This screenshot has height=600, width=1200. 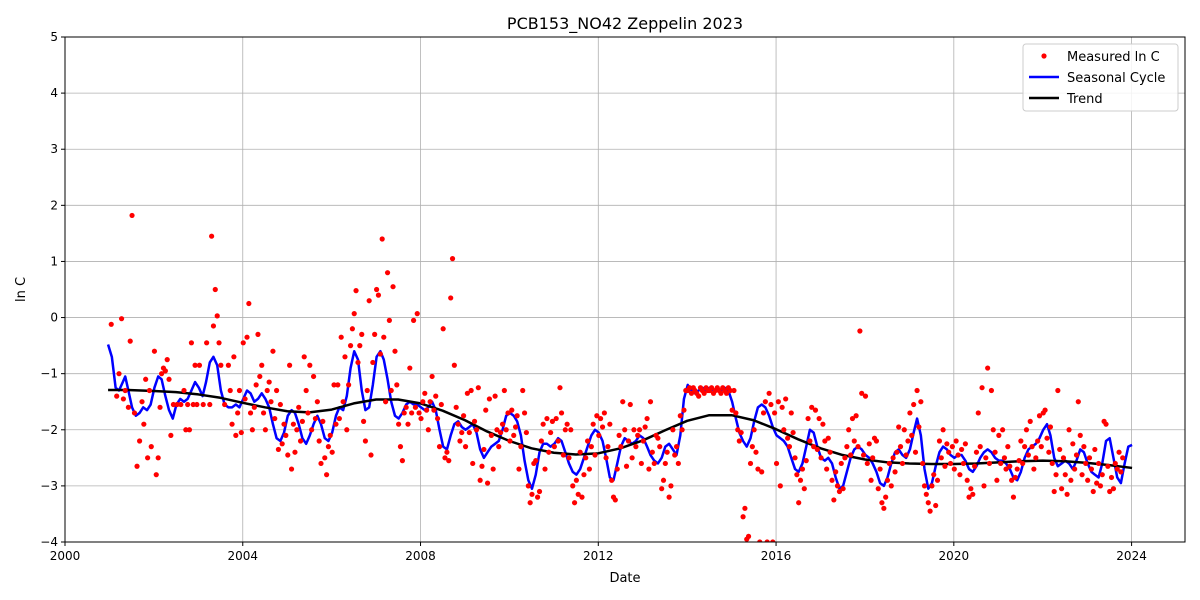 I want to click on y-tick-label: 4, so click(x=54, y=93).